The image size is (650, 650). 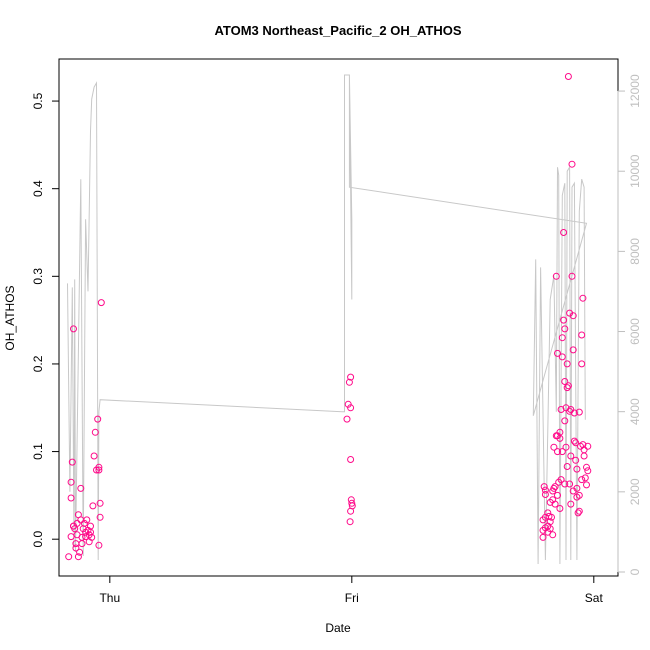 I want to click on y2-tick-label: 6000, so click(x=635, y=331).